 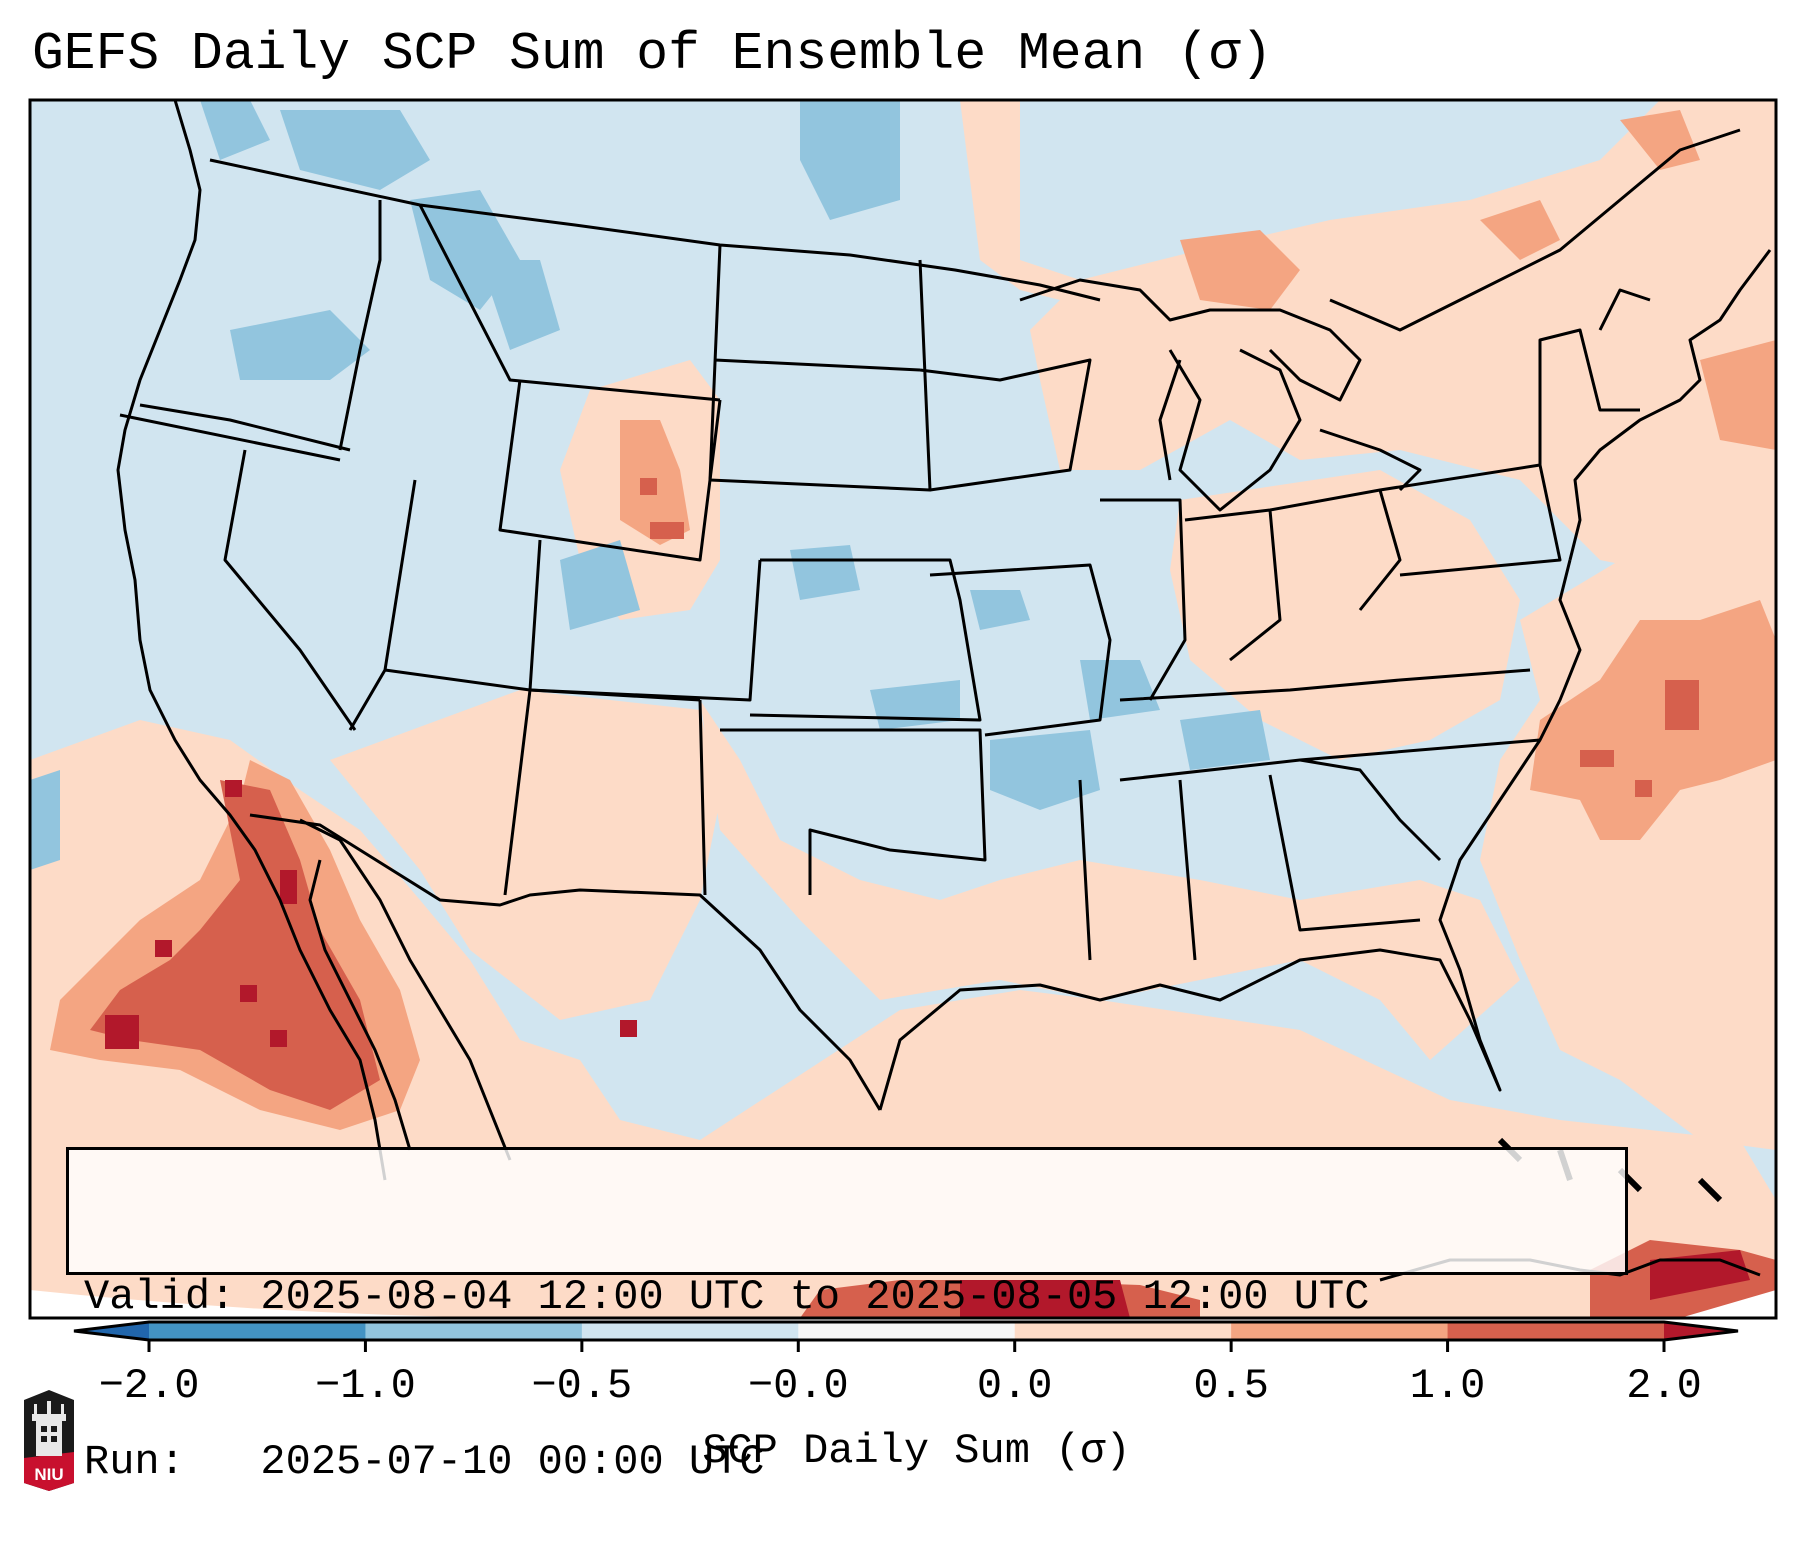 I want to click on border-wa-or, so click(x=245, y=427).